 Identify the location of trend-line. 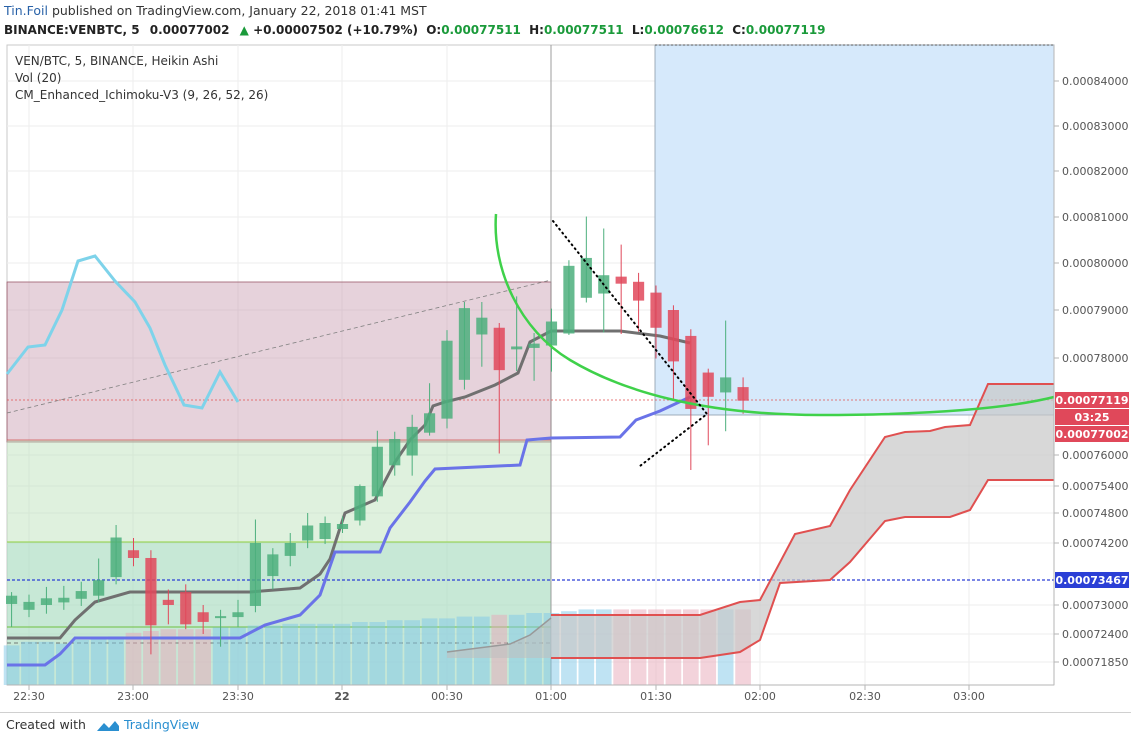
(279, 346).